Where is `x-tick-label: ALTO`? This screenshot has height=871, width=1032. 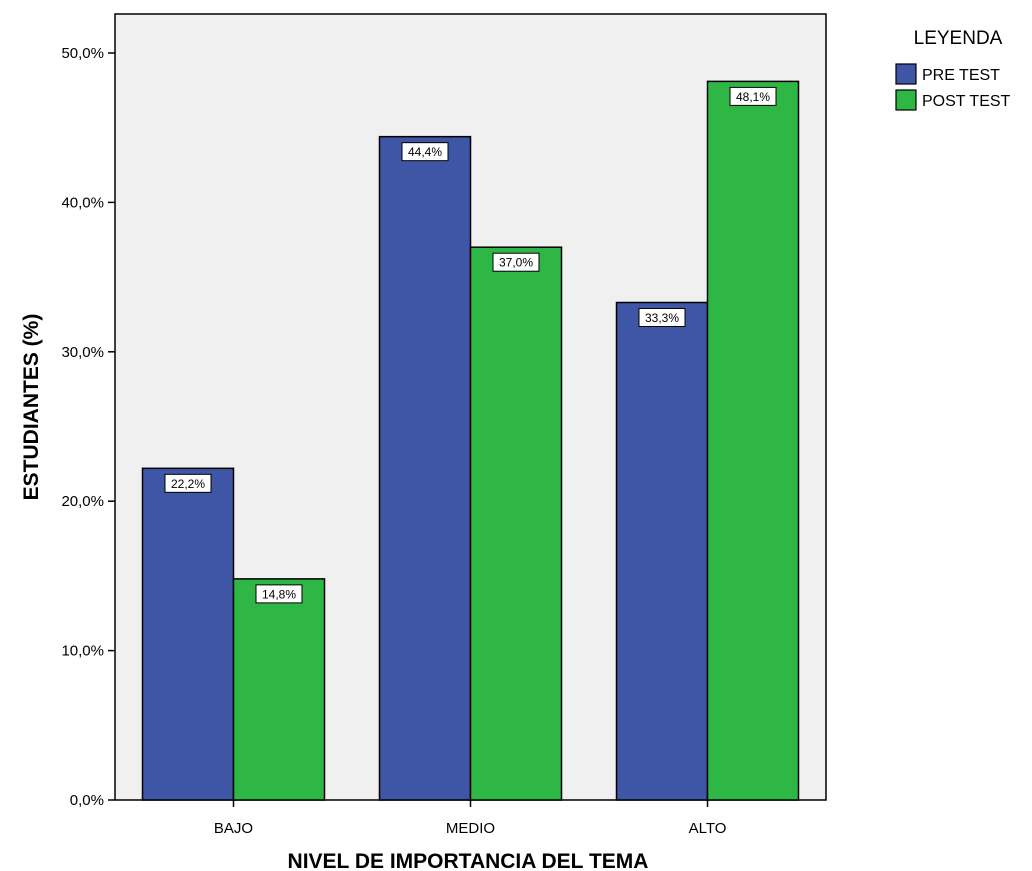
x-tick-label: ALTO is located at coordinates (708, 828).